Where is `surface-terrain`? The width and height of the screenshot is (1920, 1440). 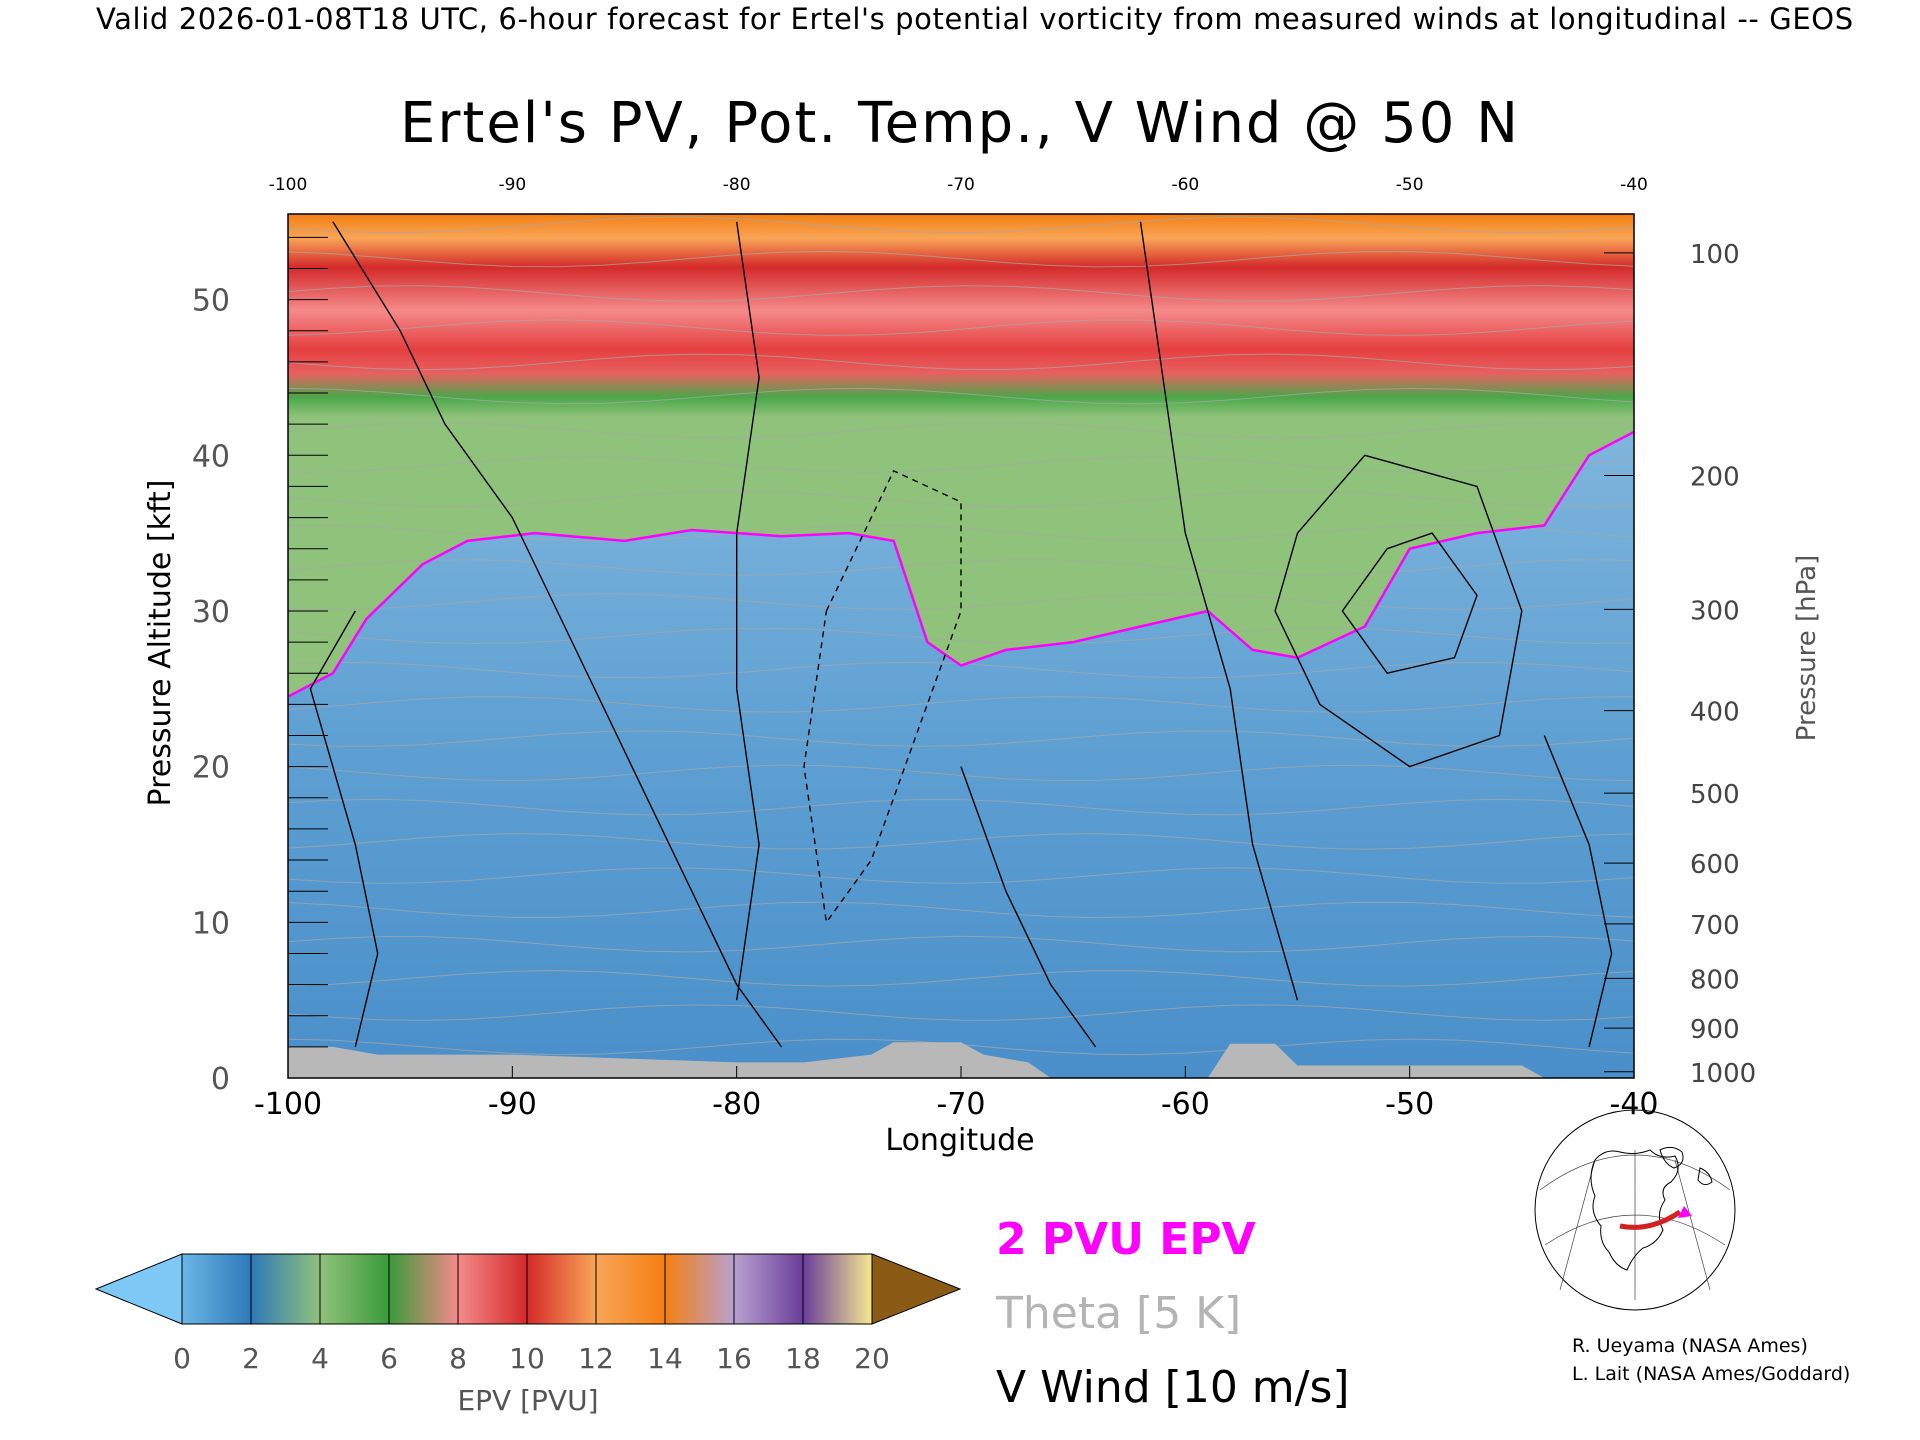 surface-terrain is located at coordinates (961, 1060).